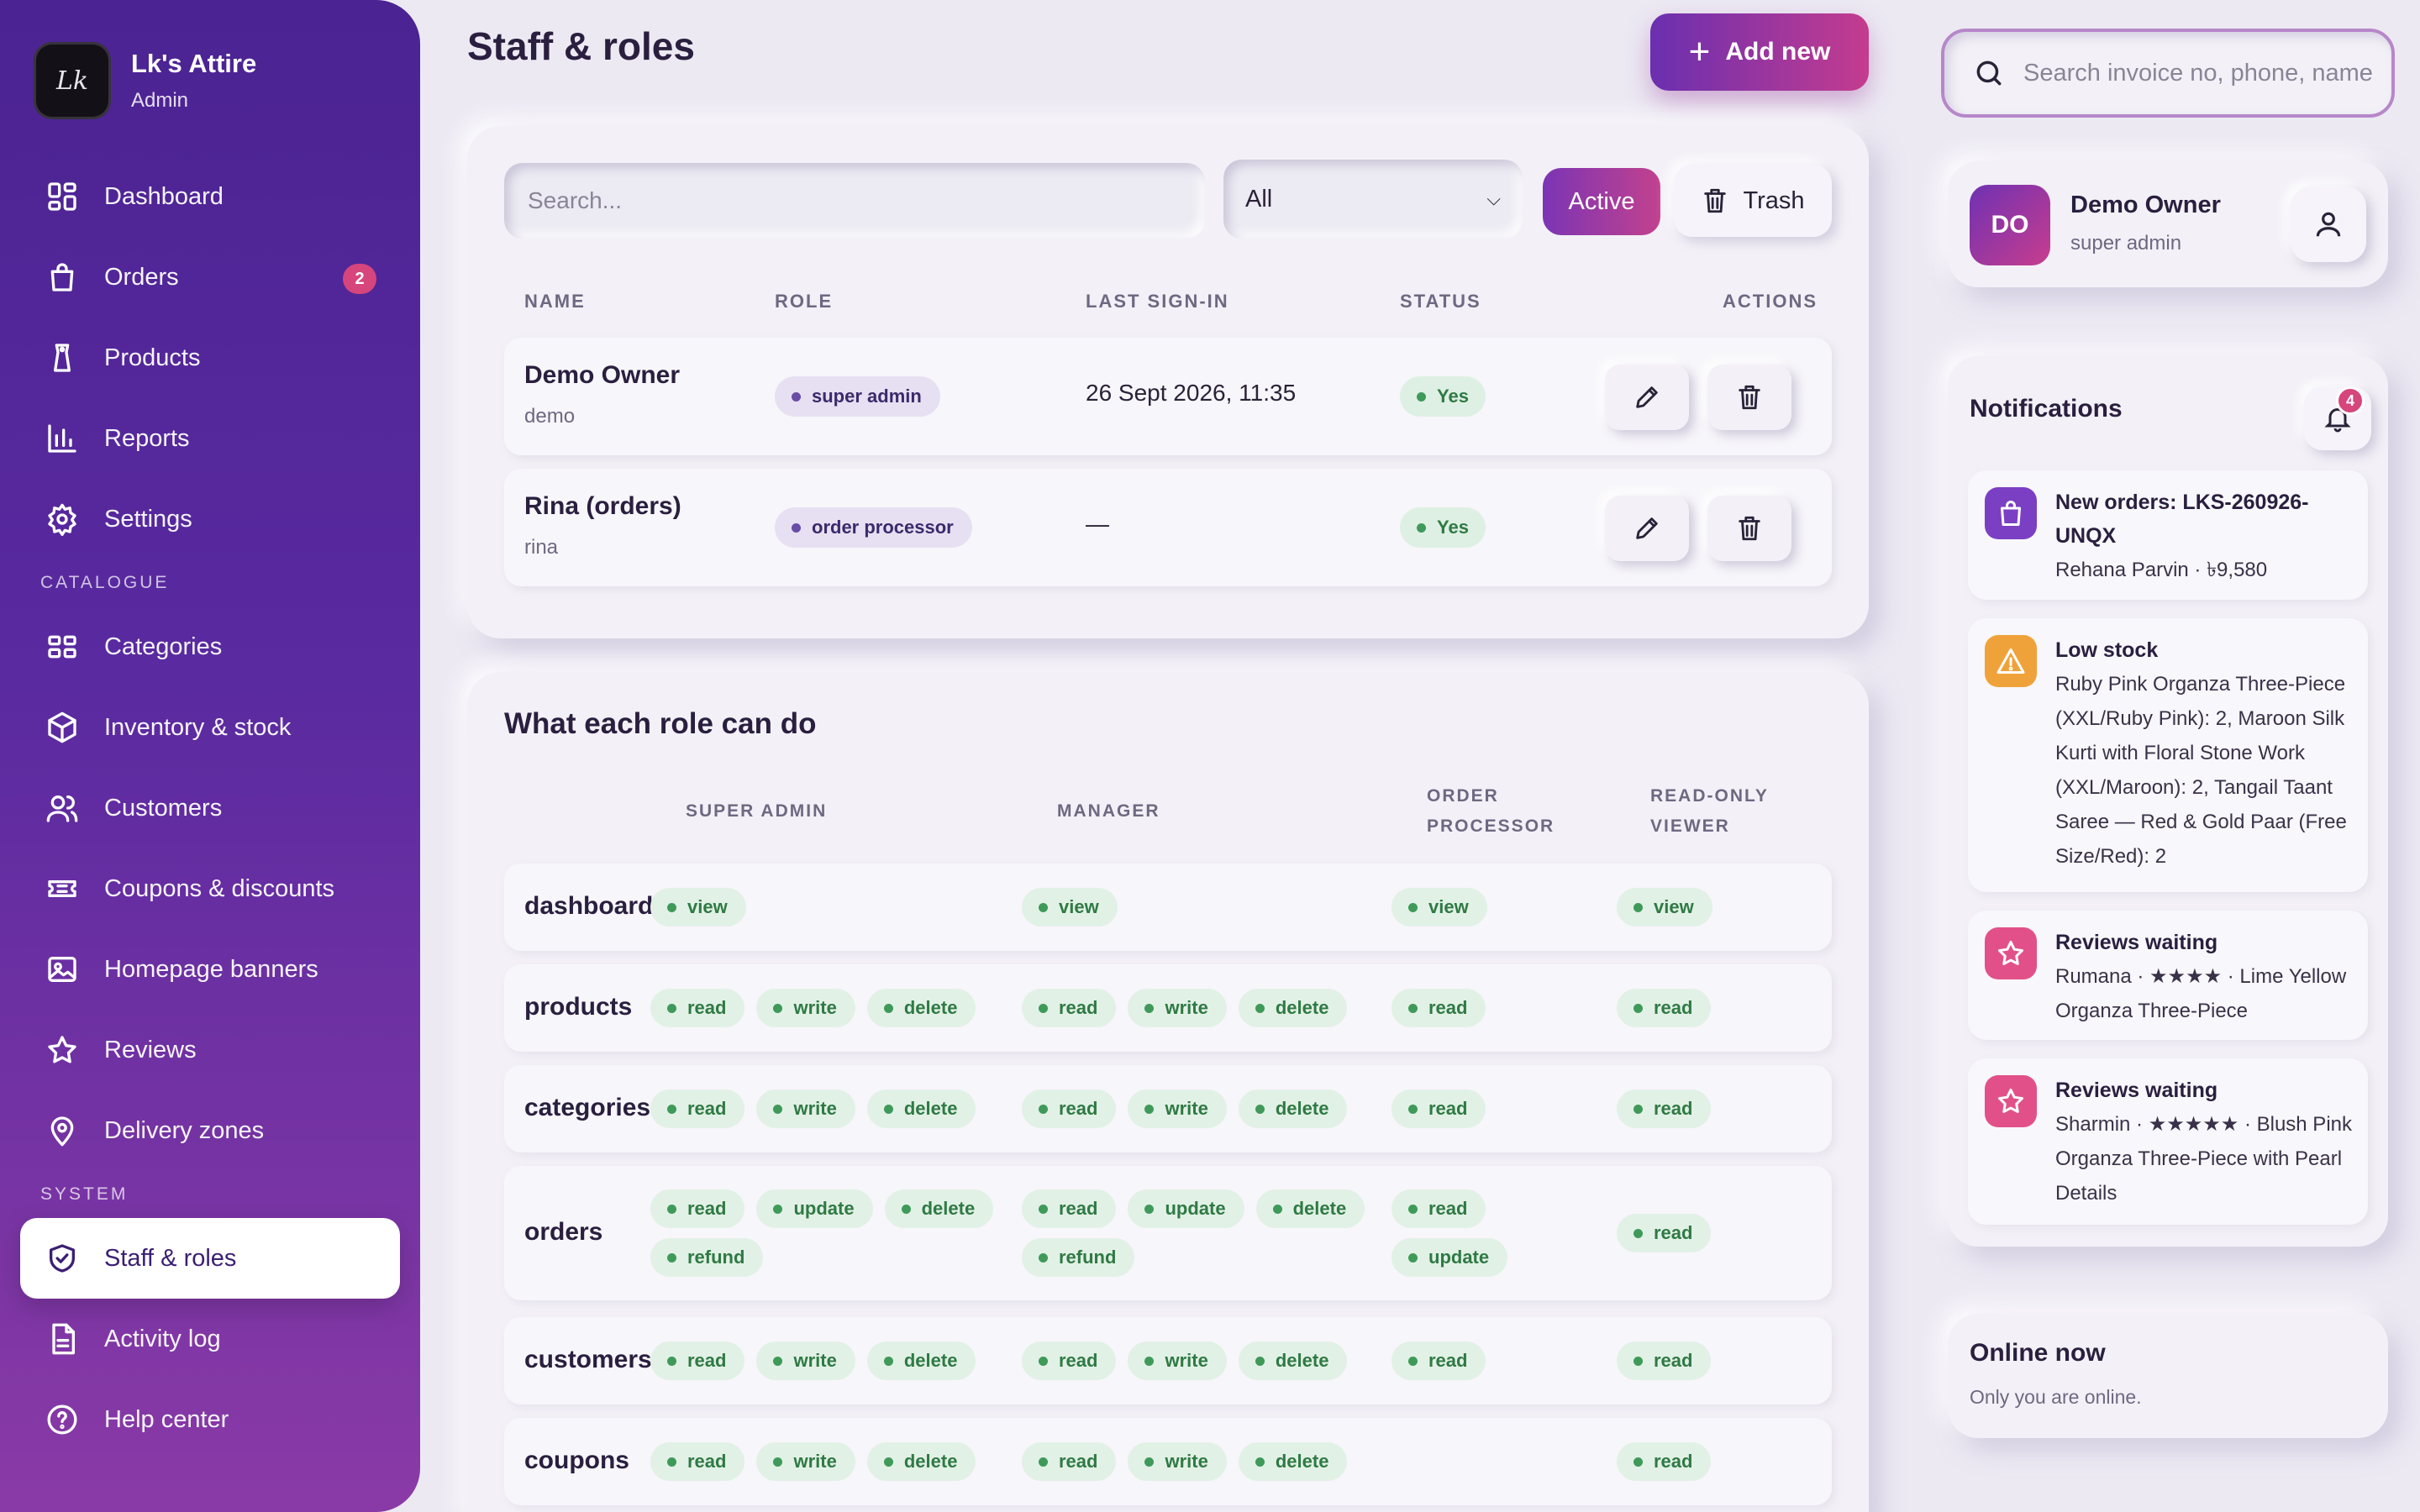 The width and height of the screenshot is (2420, 1512). Describe the element at coordinates (210, 438) in the screenshot. I see `sidebar-item-reports: Reports` at that location.